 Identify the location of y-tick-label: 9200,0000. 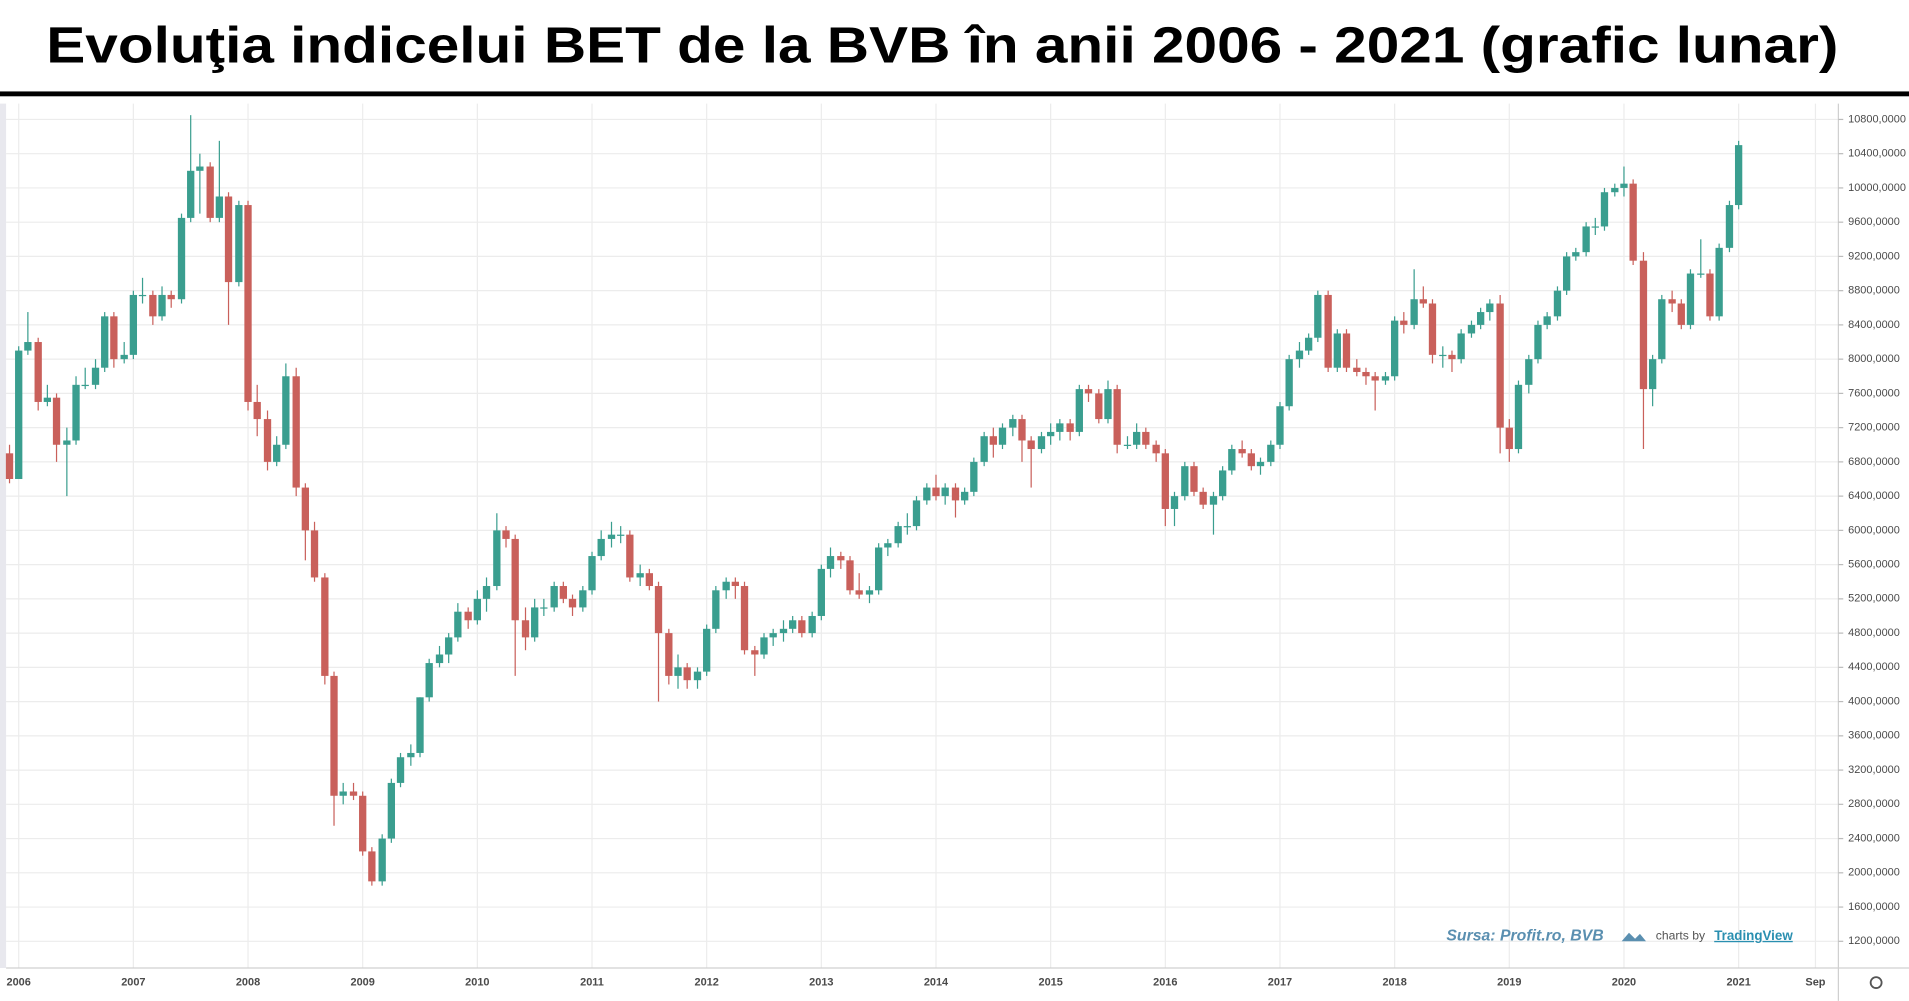
(1874, 256).